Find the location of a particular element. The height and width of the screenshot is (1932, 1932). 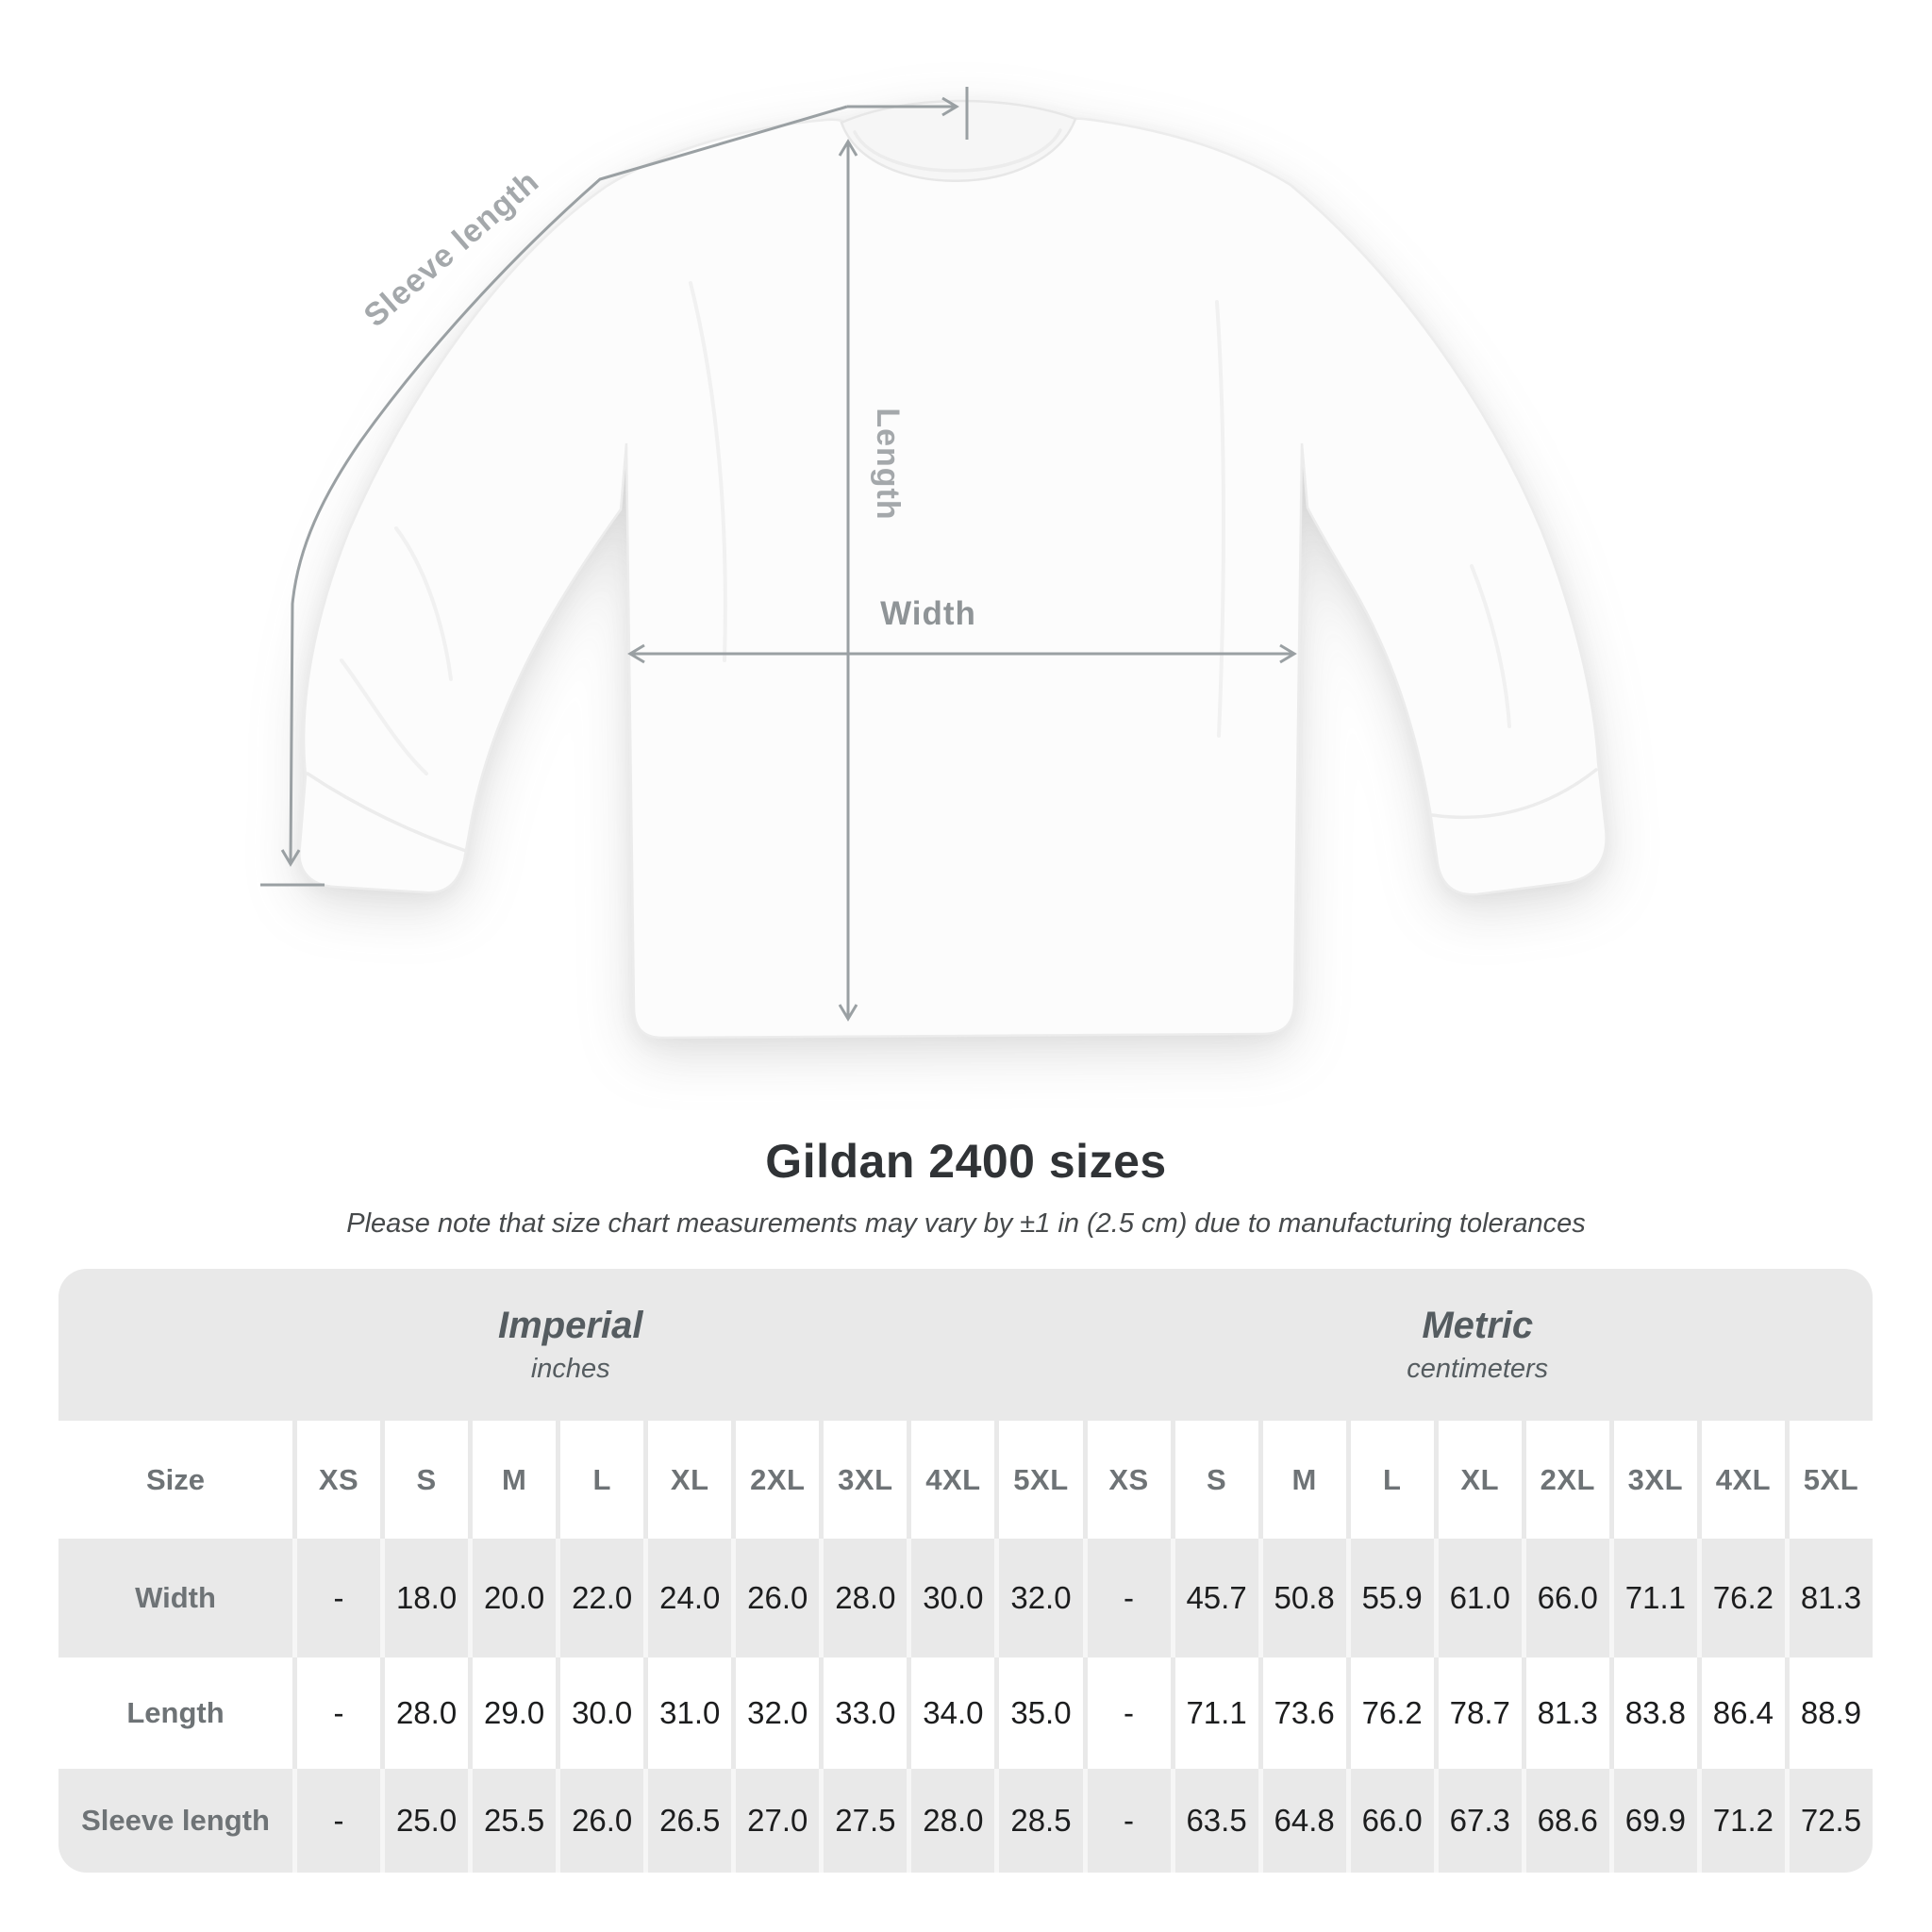

metric-heading: Metric is located at coordinates (1478, 1326).